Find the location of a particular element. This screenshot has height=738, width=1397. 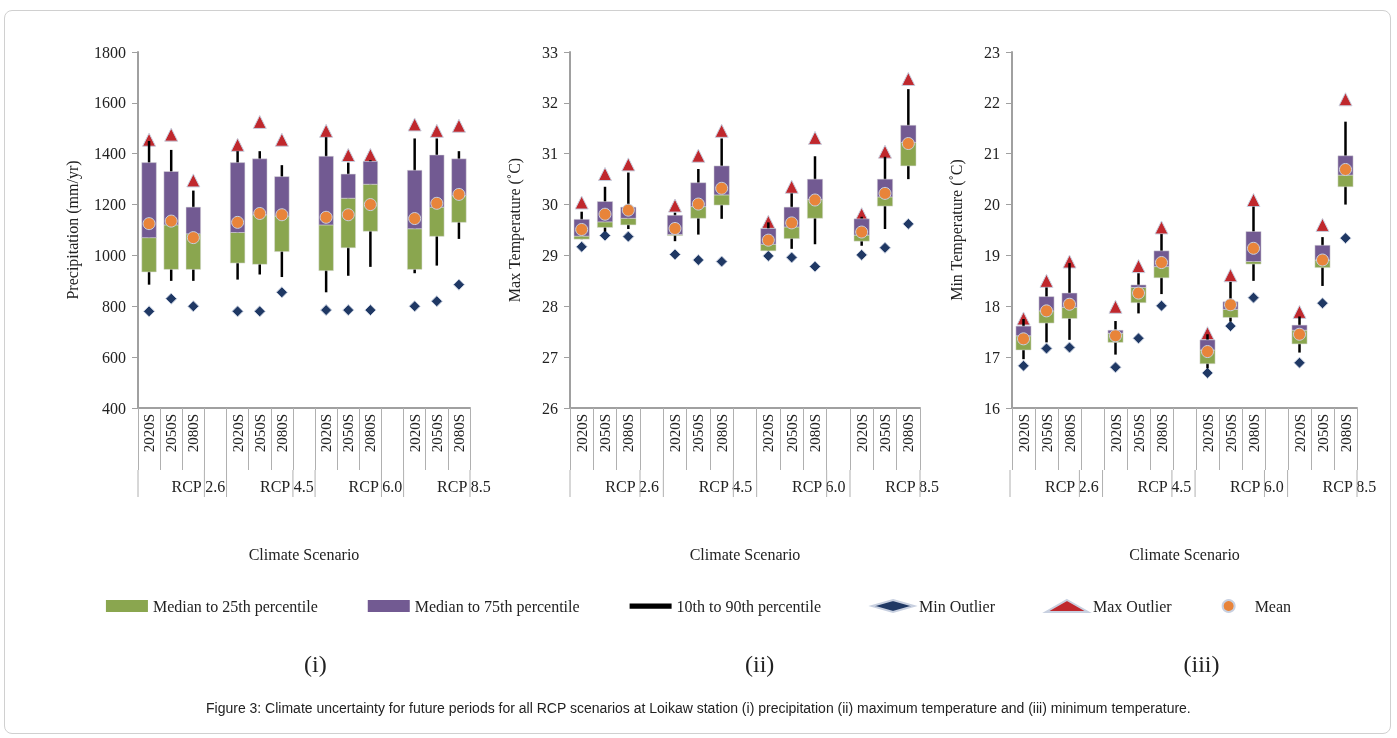

legend-label: Max Outlier is located at coordinates (1133, 606).